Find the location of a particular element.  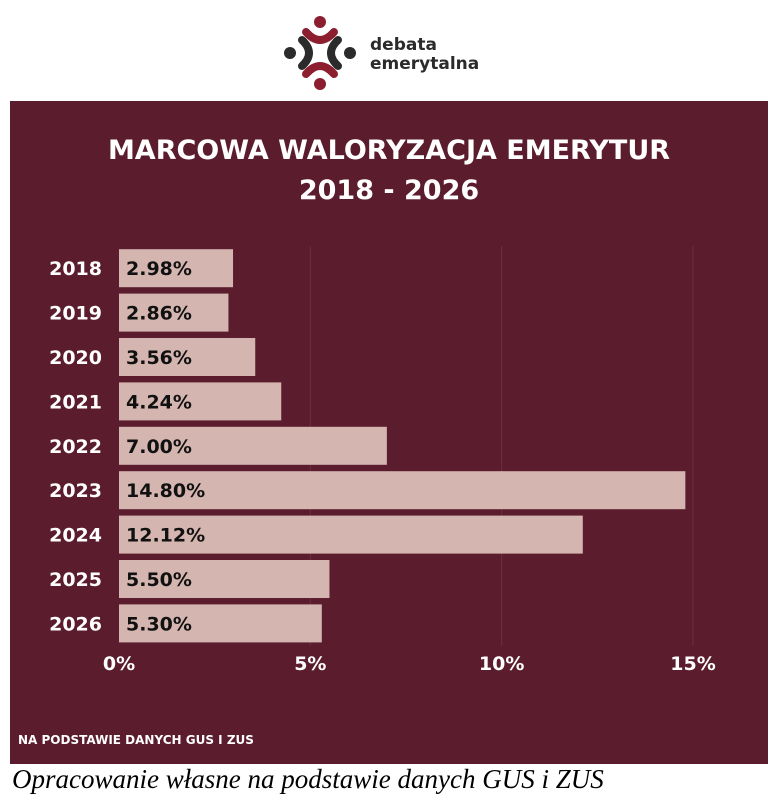

logo-text: debata emerytalna is located at coordinates (424, 55).